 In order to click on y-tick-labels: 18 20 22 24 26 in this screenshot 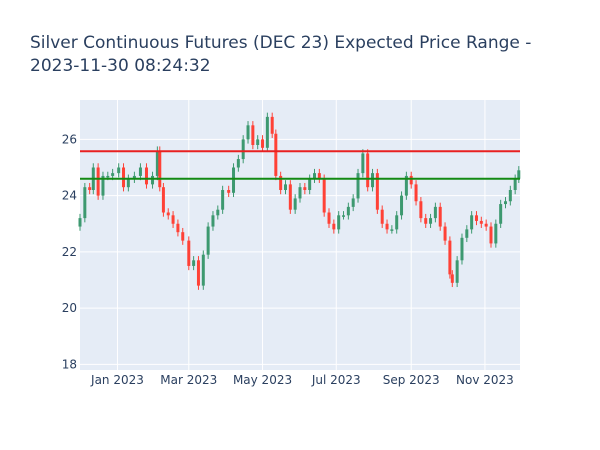, I will do `click(69, 251)`.